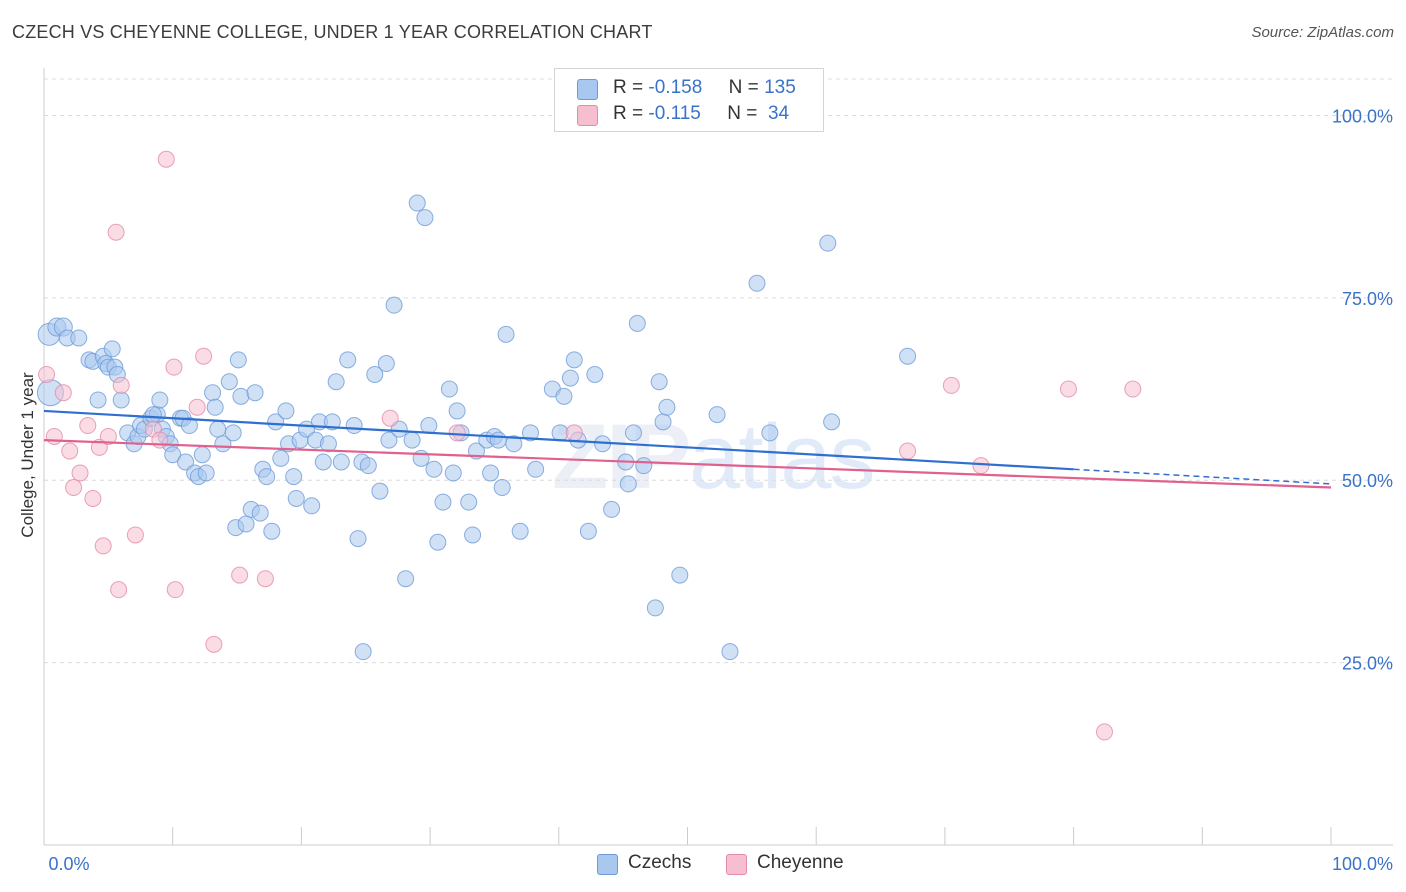 The height and width of the screenshot is (892, 1406). I want to click on czechs-r-value: -0.158, so click(675, 87).